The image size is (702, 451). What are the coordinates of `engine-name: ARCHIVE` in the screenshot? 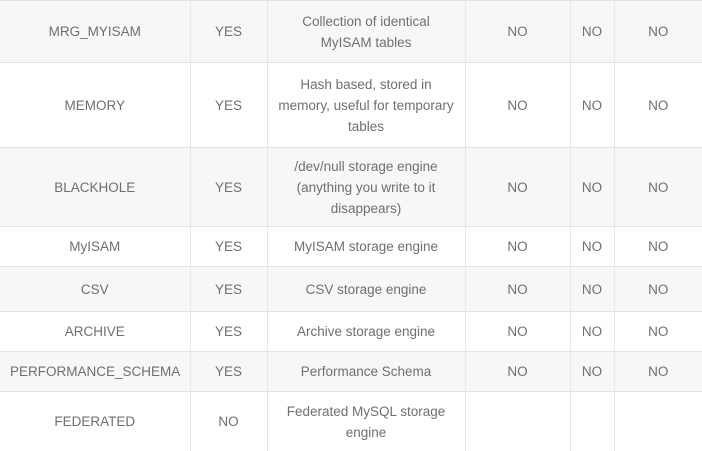 It's located at (95, 331).